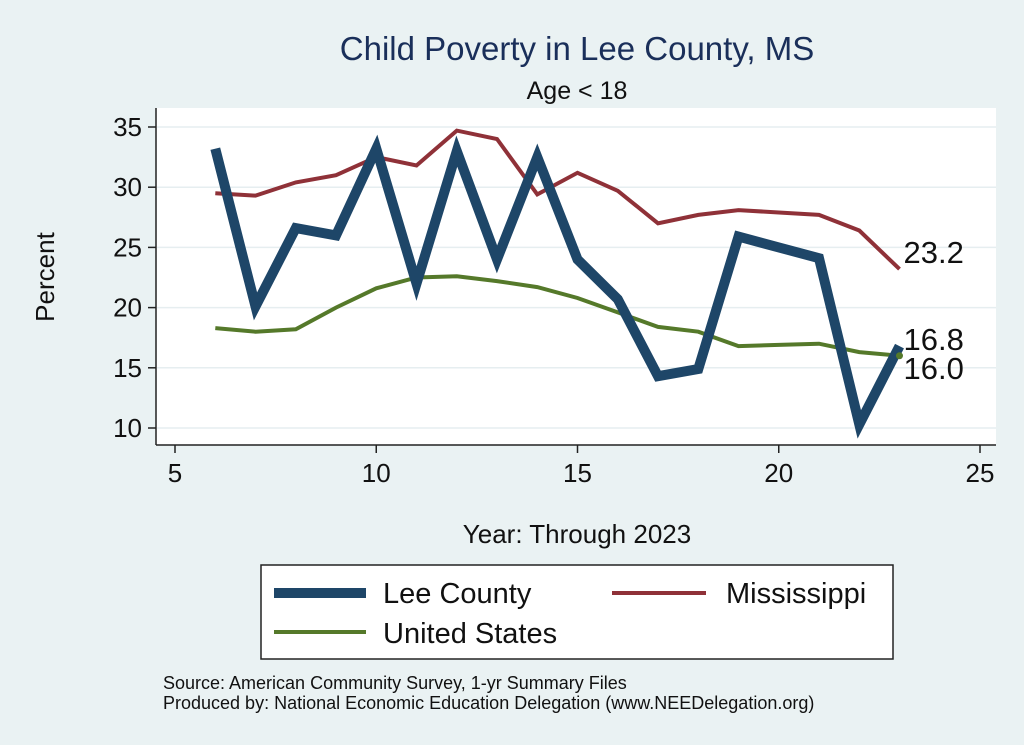 This screenshot has width=1024, height=745. I want to click on x-axis-ticks: 5 10 15 20 25, so click(581, 466).